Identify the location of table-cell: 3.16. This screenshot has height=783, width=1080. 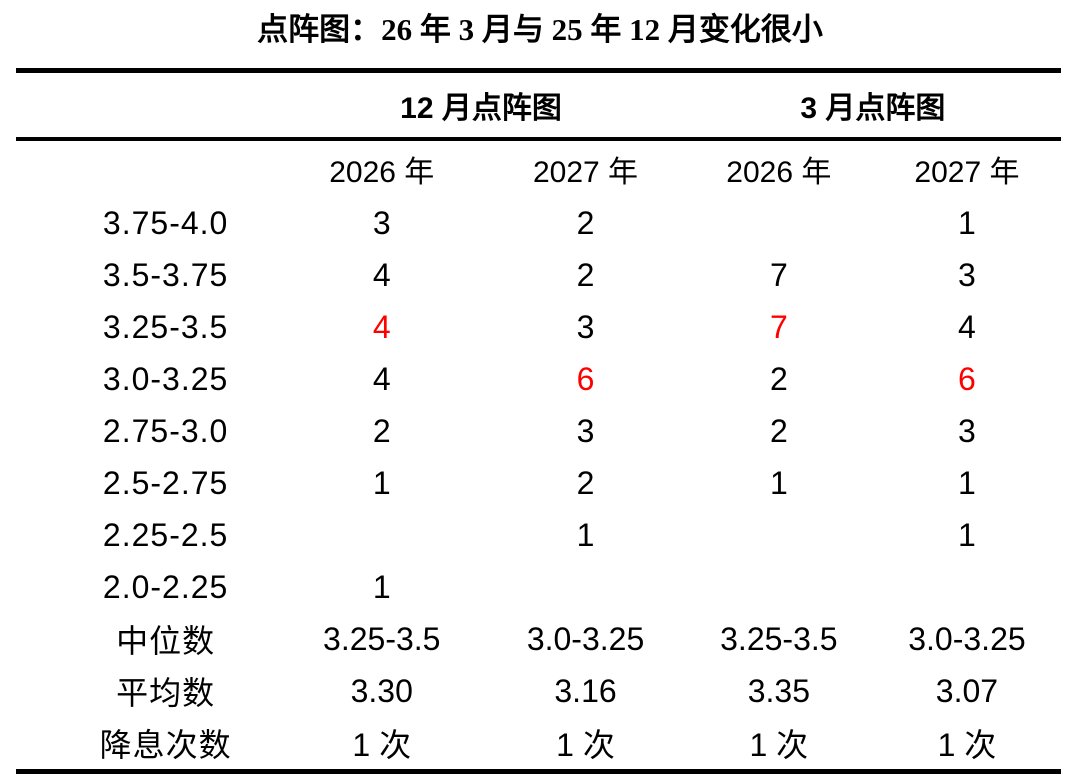
(585, 690).